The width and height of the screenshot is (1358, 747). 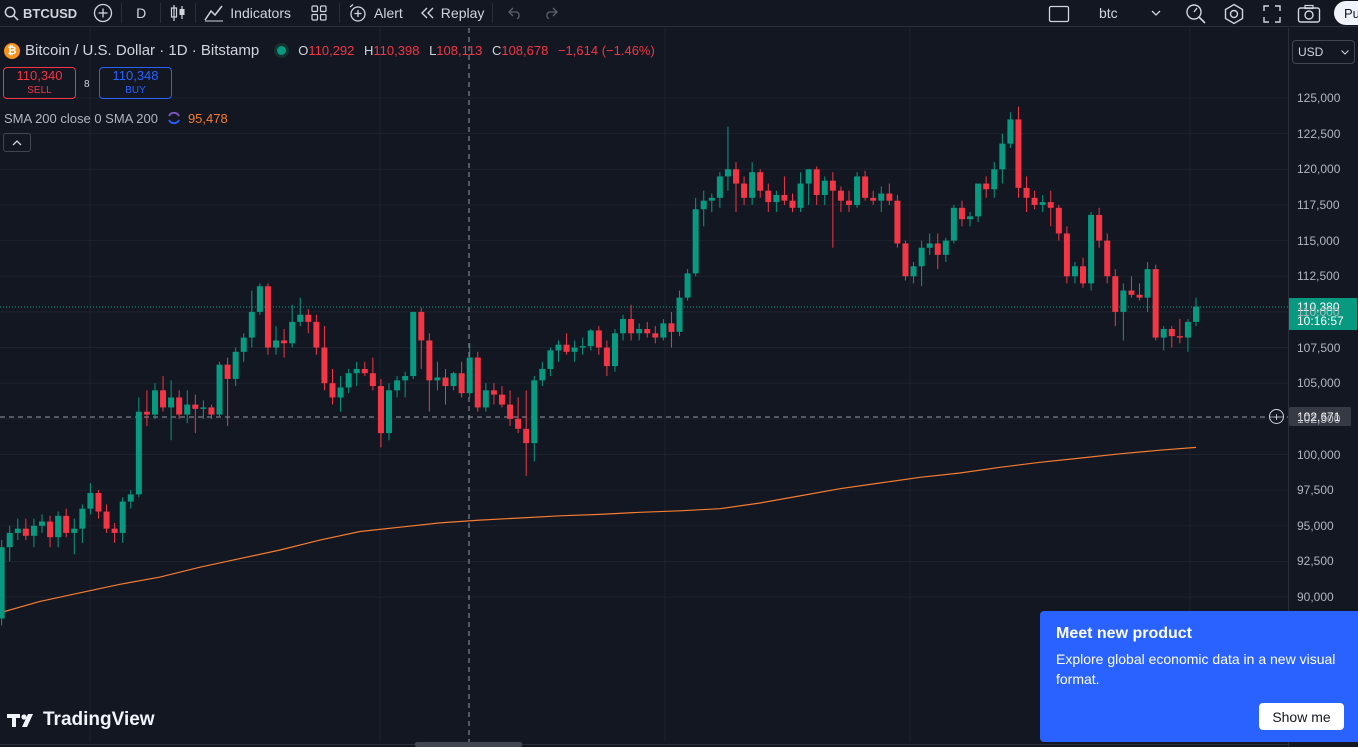 I want to click on add-circle-icon, so click(x=103, y=13).